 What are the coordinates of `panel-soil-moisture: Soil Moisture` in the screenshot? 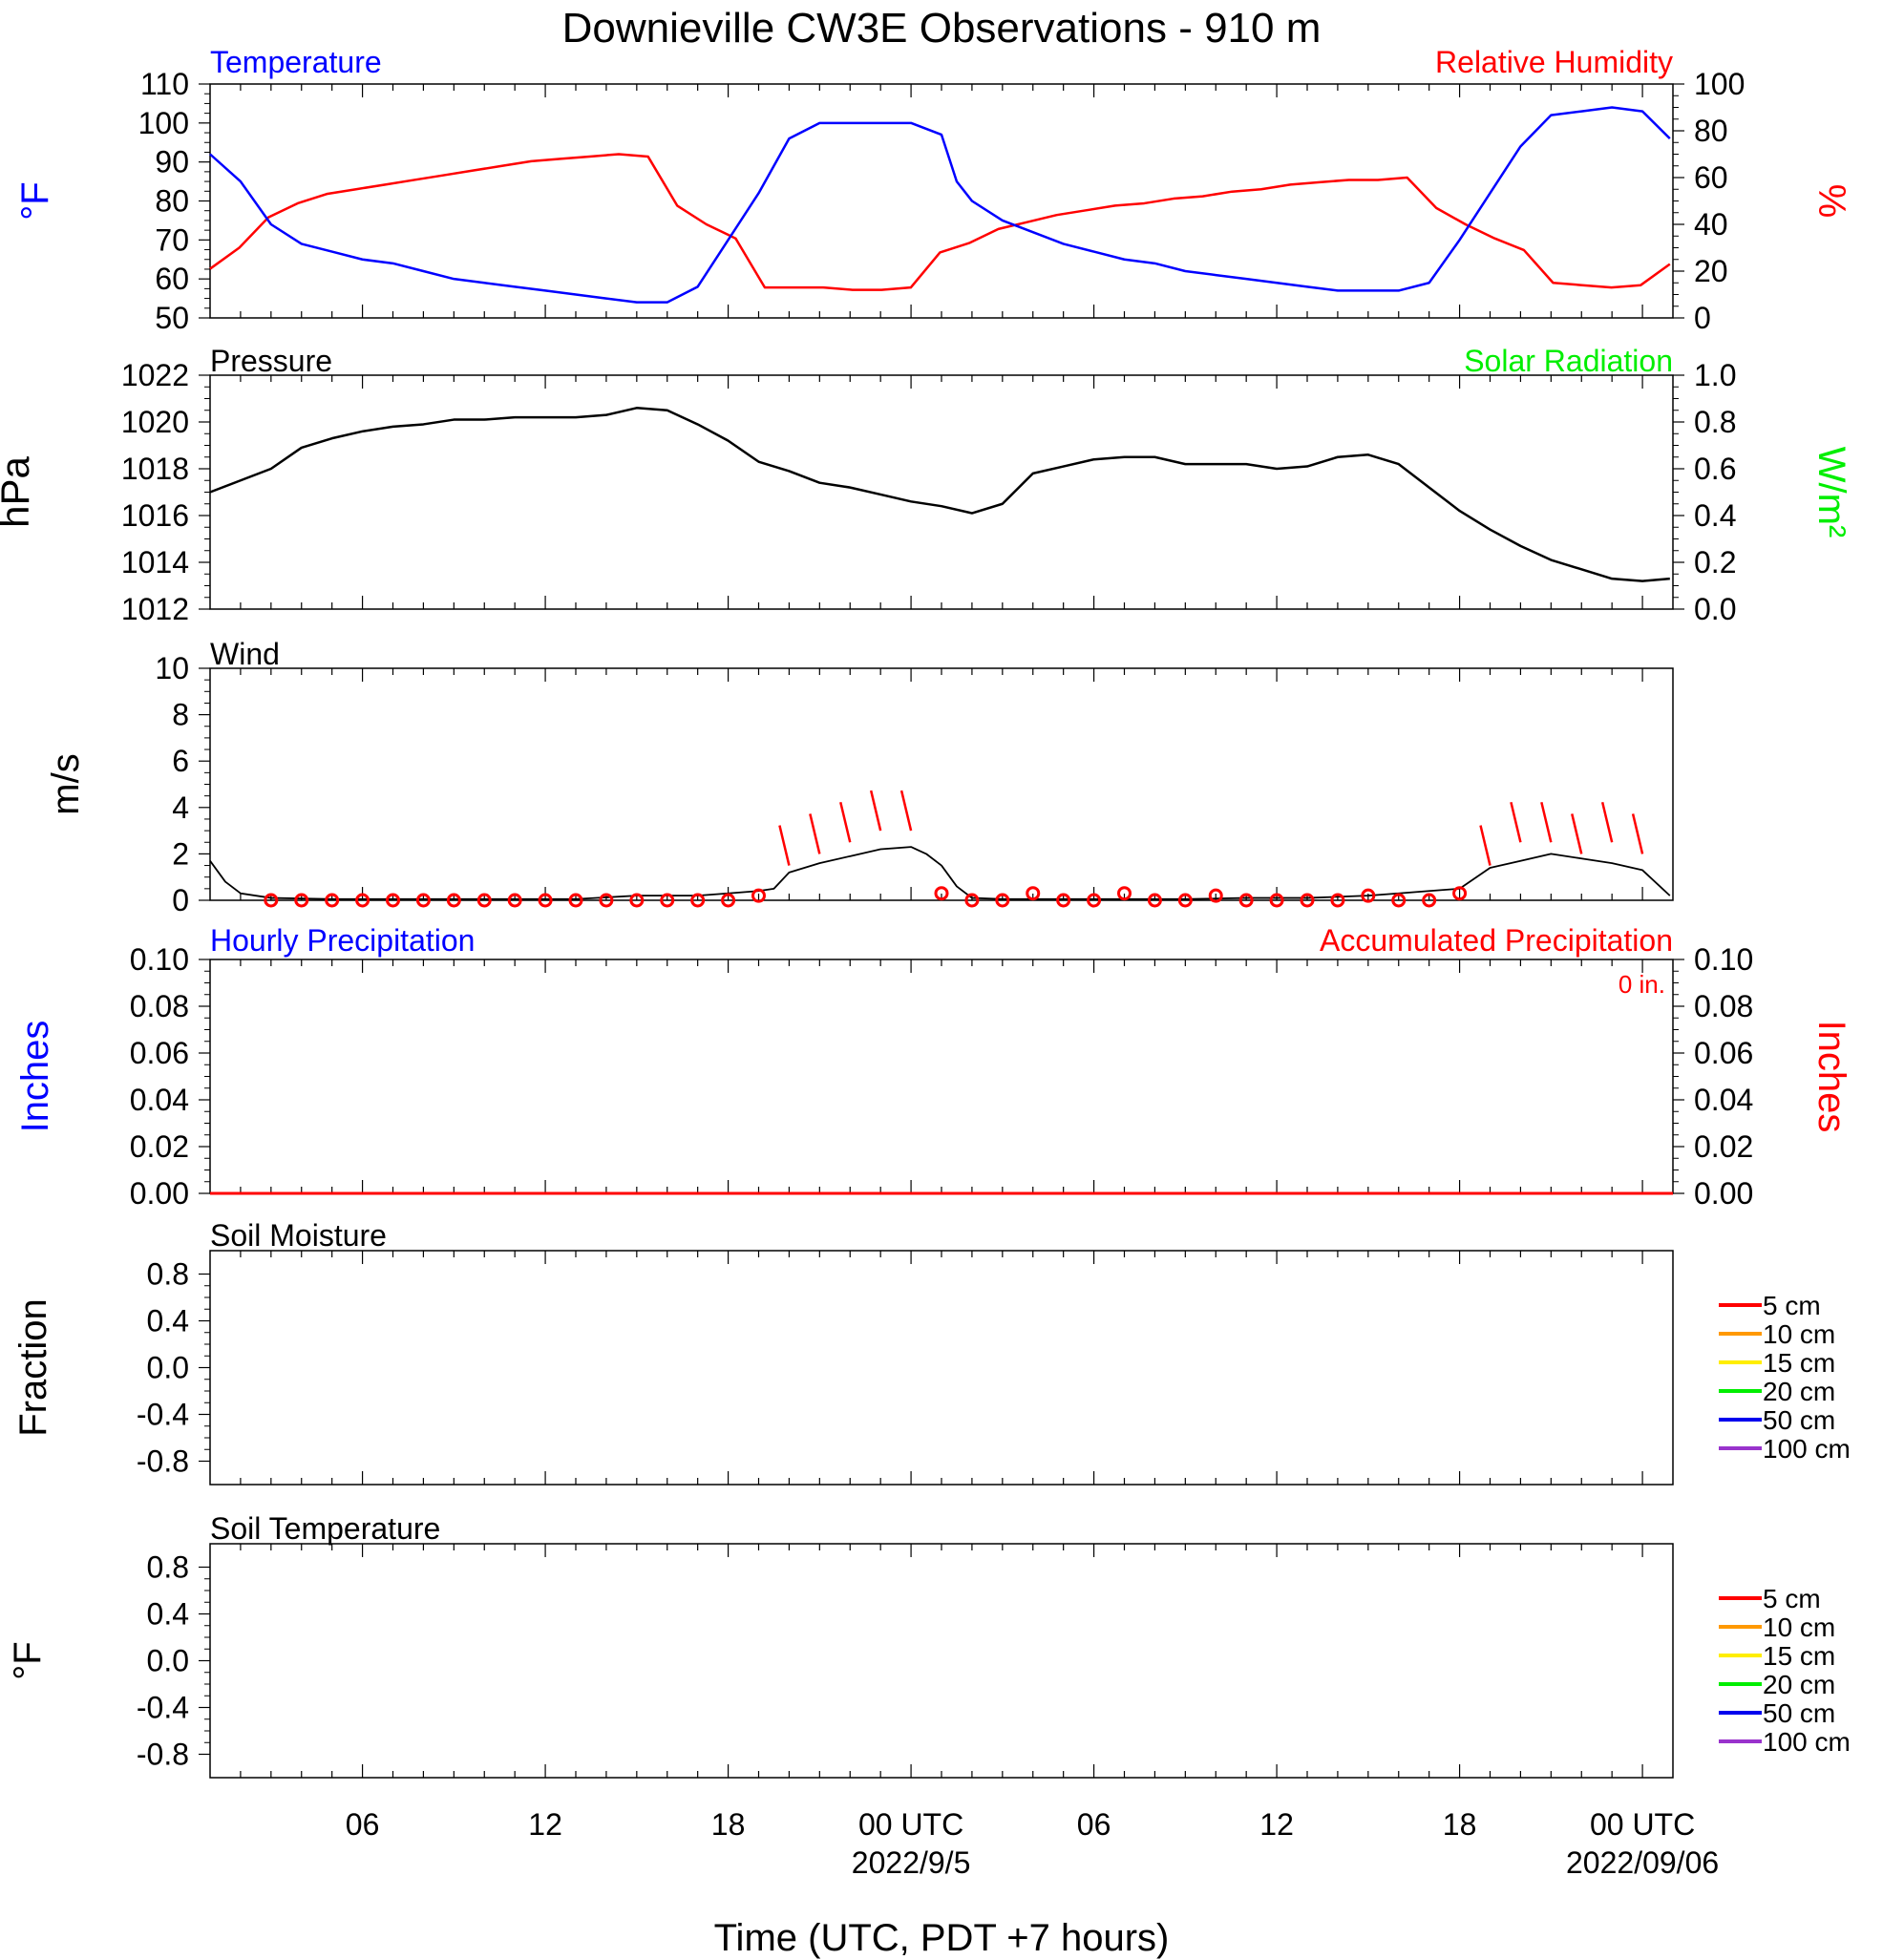 It's located at (298, 1235).